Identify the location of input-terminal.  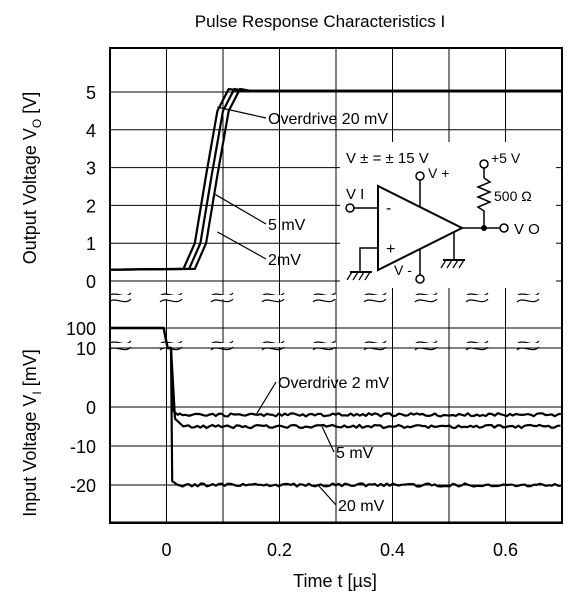
(350, 208).